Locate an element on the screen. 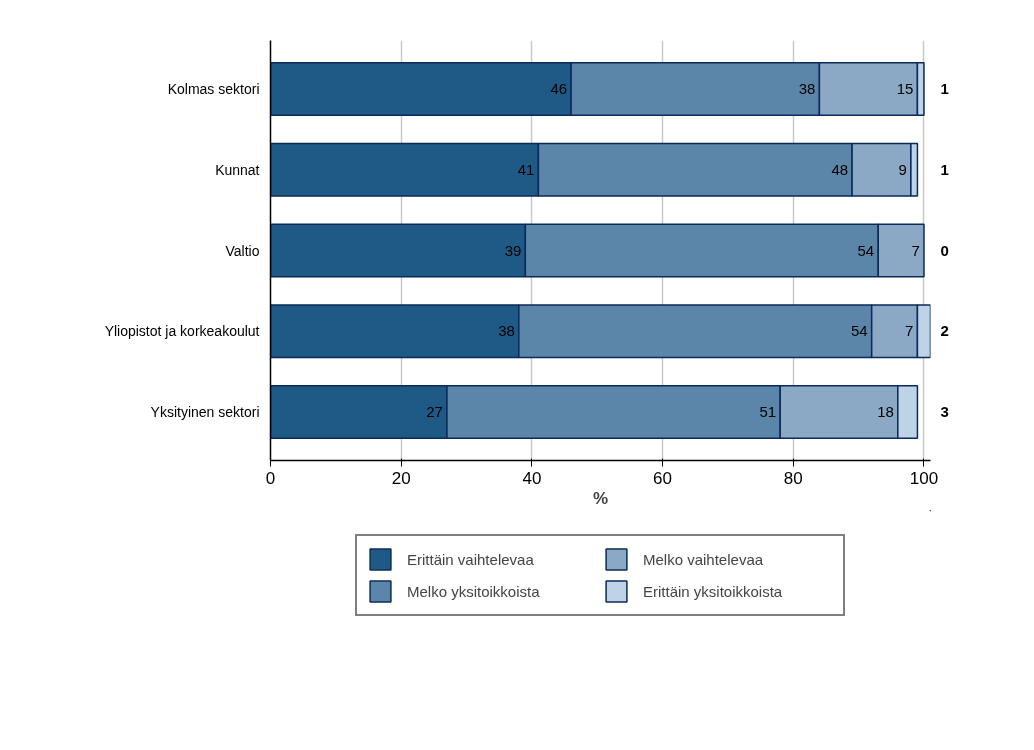  data-label: 41 is located at coordinates (526, 169).